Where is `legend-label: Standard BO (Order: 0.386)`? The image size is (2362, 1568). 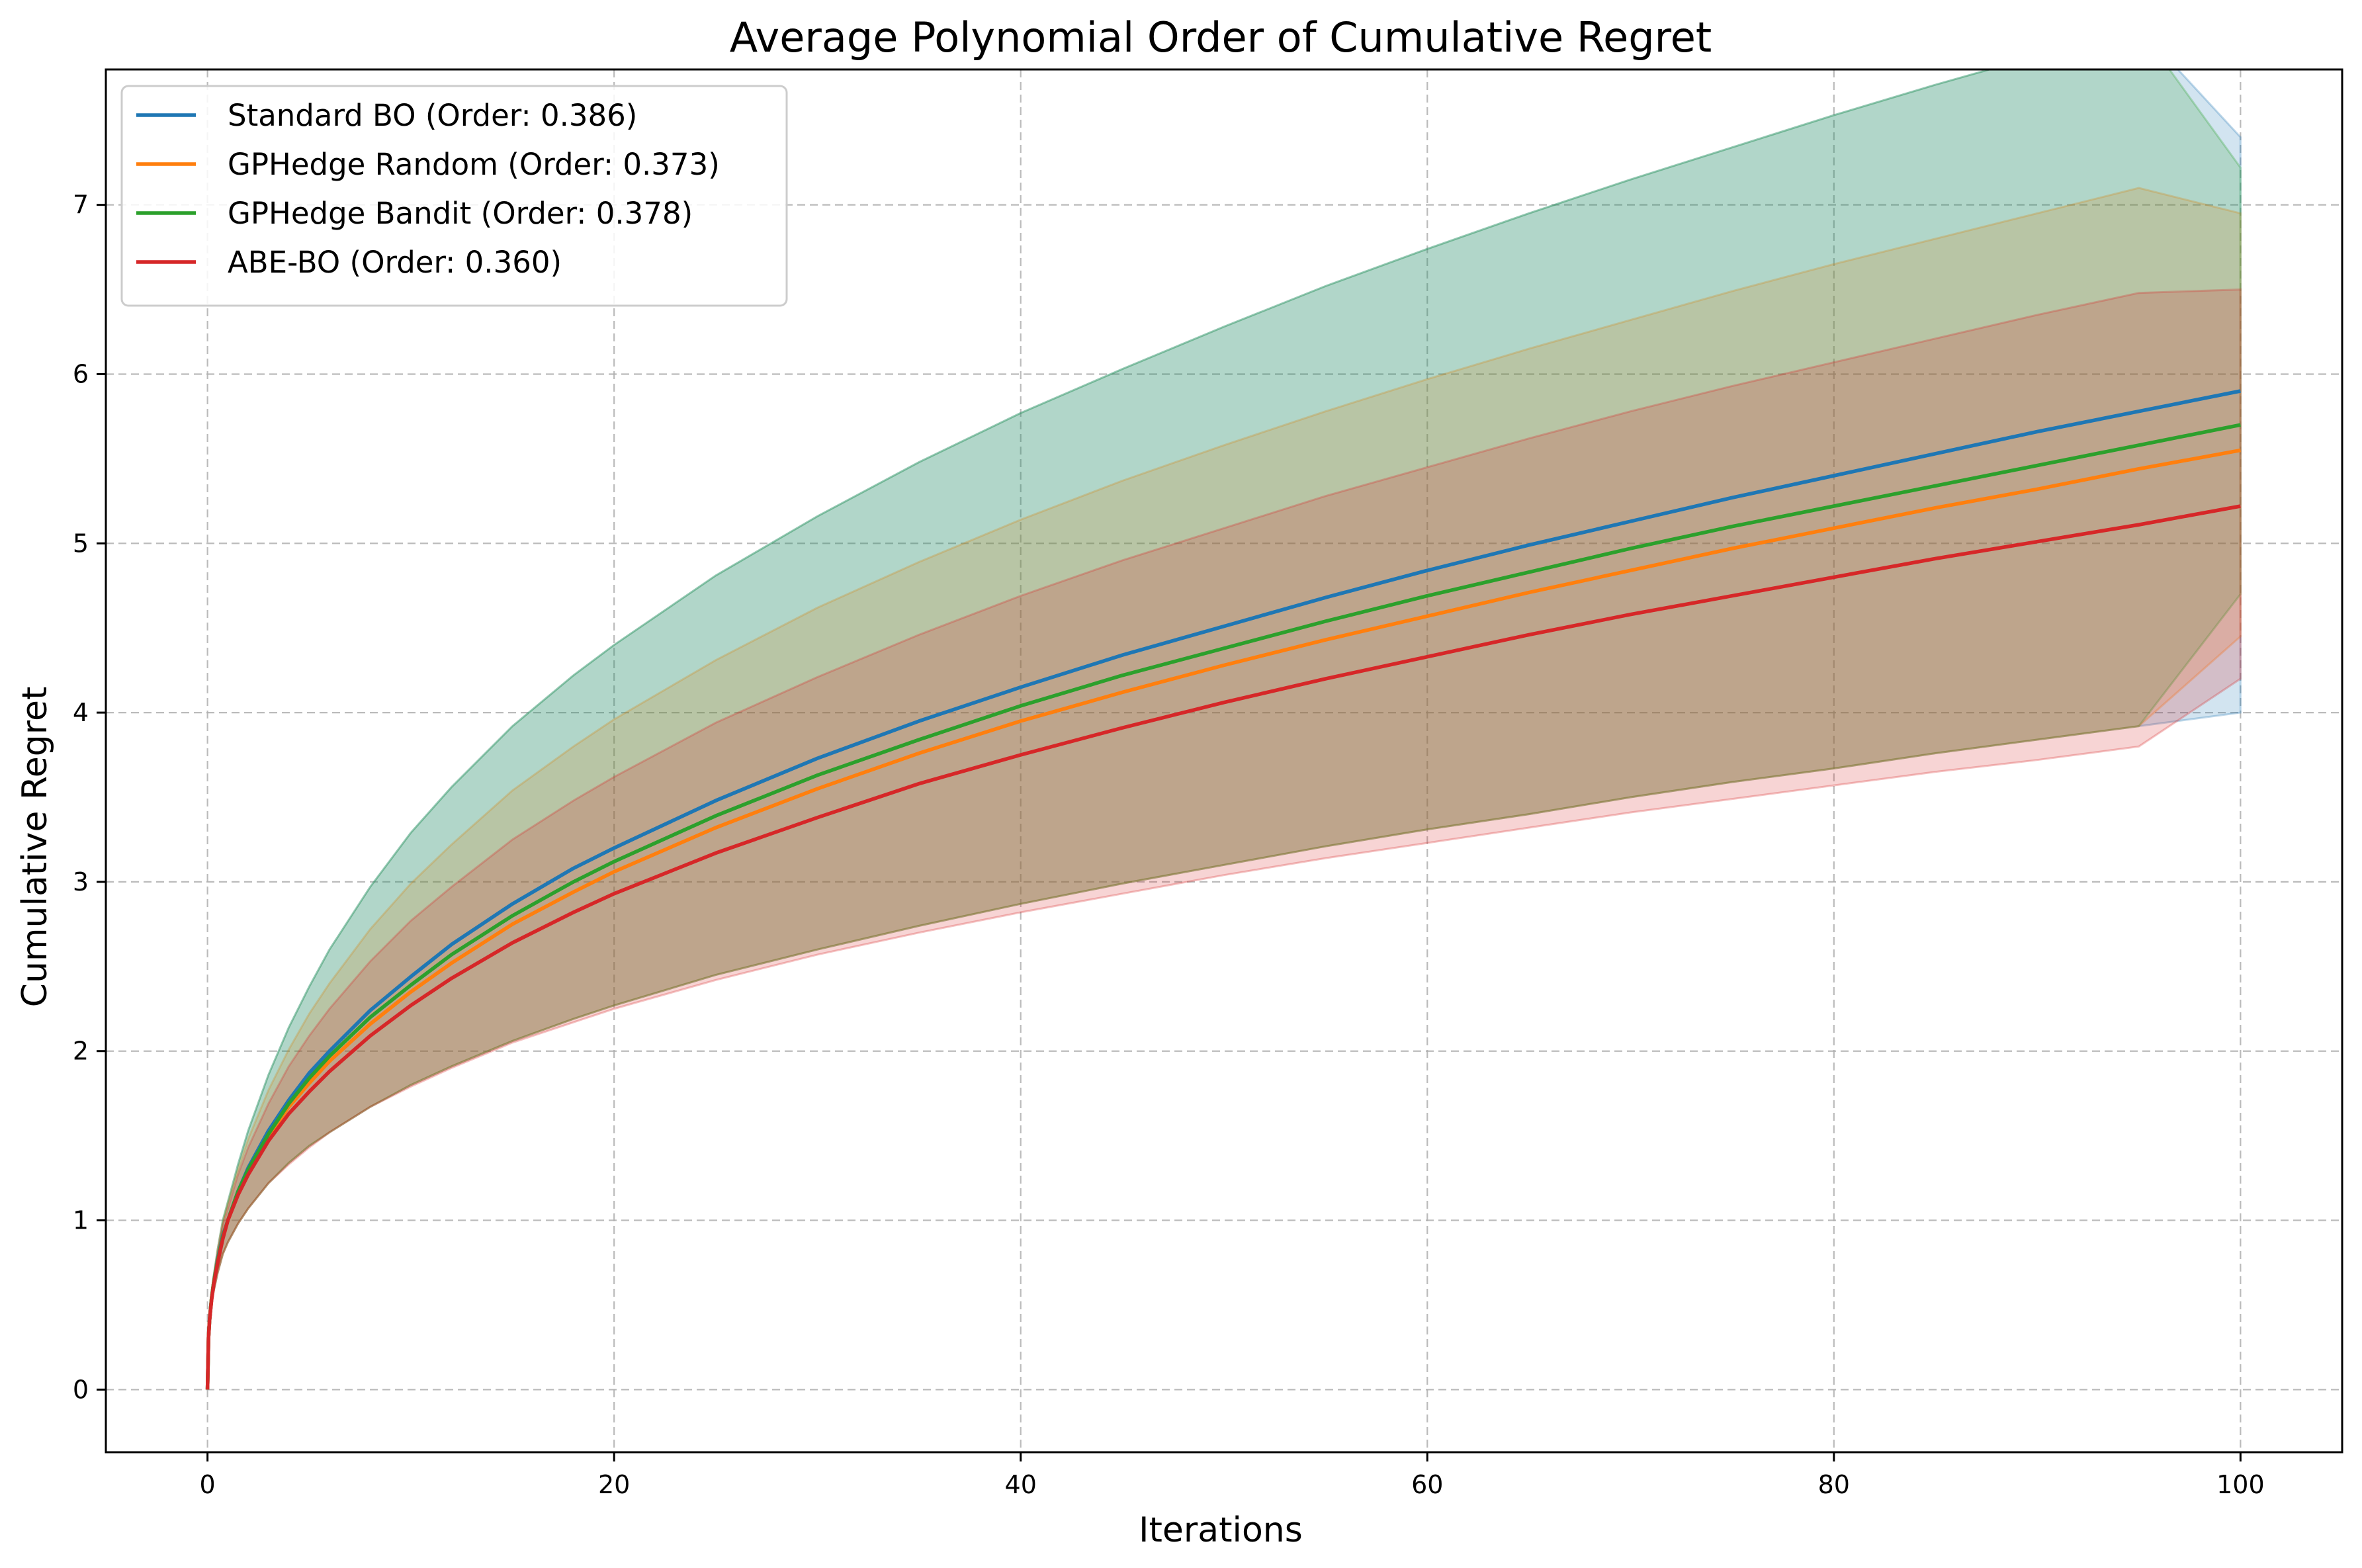 legend-label: Standard BO (Order: 0.386) is located at coordinates (432, 116).